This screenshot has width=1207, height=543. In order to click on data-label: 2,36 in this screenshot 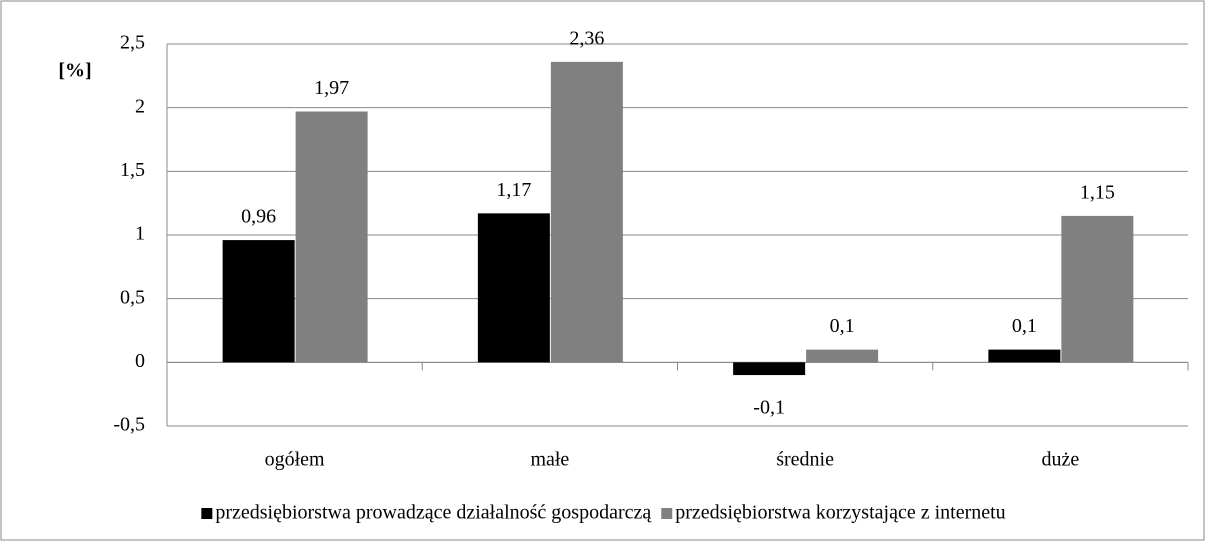, I will do `click(586, 38)`.